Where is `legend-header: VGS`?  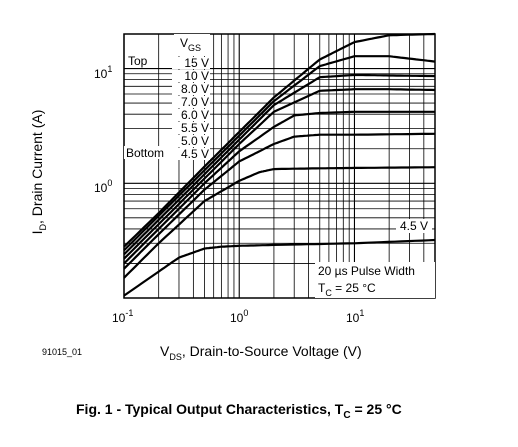
legend-header: VGS is located at coordinates (190, 44).